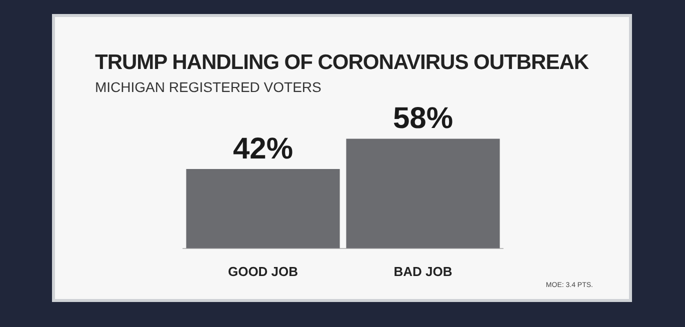 The width and height of the screenshot is (685, 327). I want to click on data-label: 42%, so click(263, 149).